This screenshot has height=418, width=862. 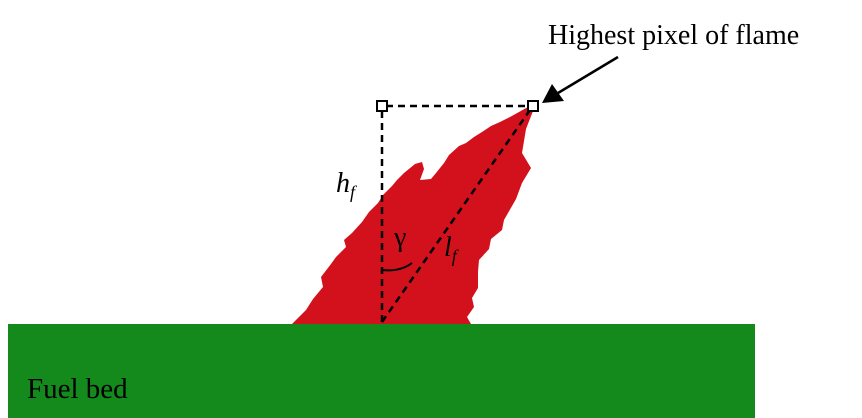 I want to click on fuel-bed-label: Fuel bed, so click(x=77, y=389).